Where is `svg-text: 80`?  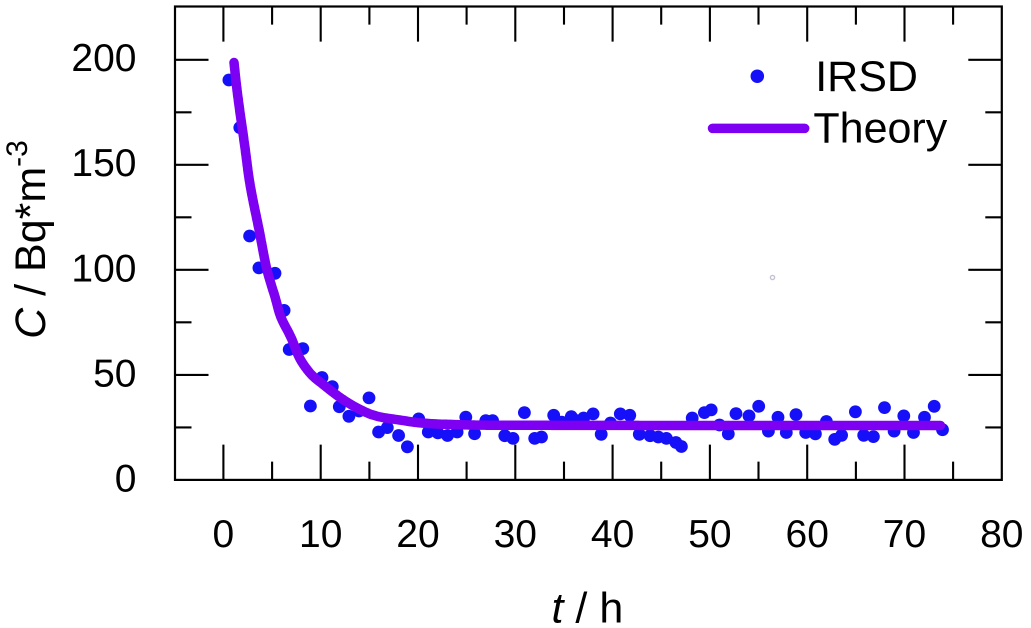
svg-text: 80 is located at coordinates (1001, 534).